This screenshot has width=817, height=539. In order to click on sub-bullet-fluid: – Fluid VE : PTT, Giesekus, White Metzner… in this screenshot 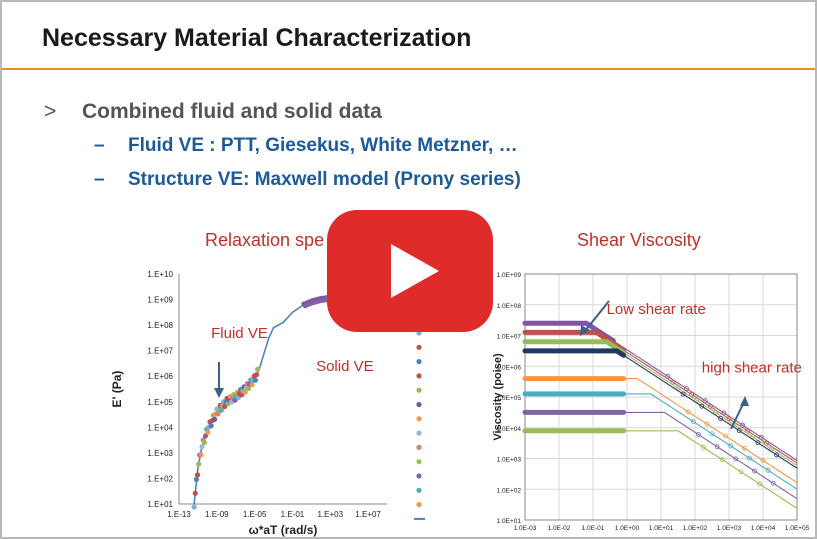, I will do `click(306, 146)`.